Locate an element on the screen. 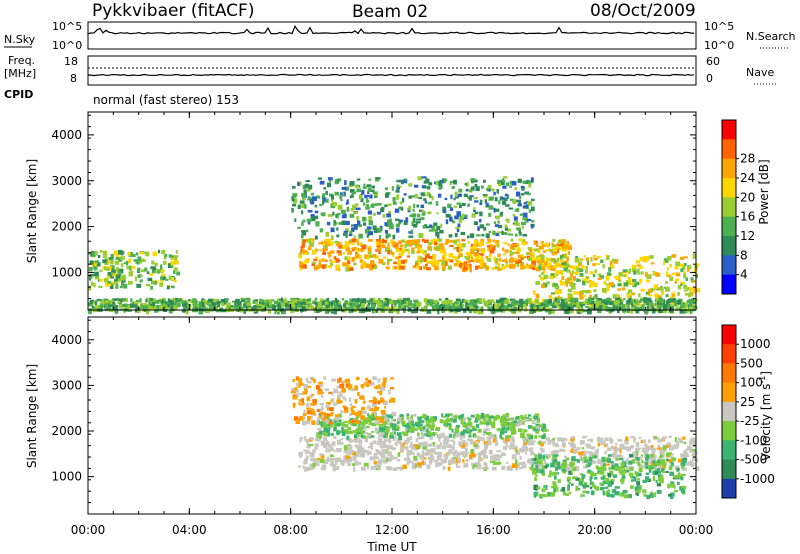 The width and height of the screenshot is (800, 554). colorbar-tick-label: 16 is located at coordinates (747, 217).